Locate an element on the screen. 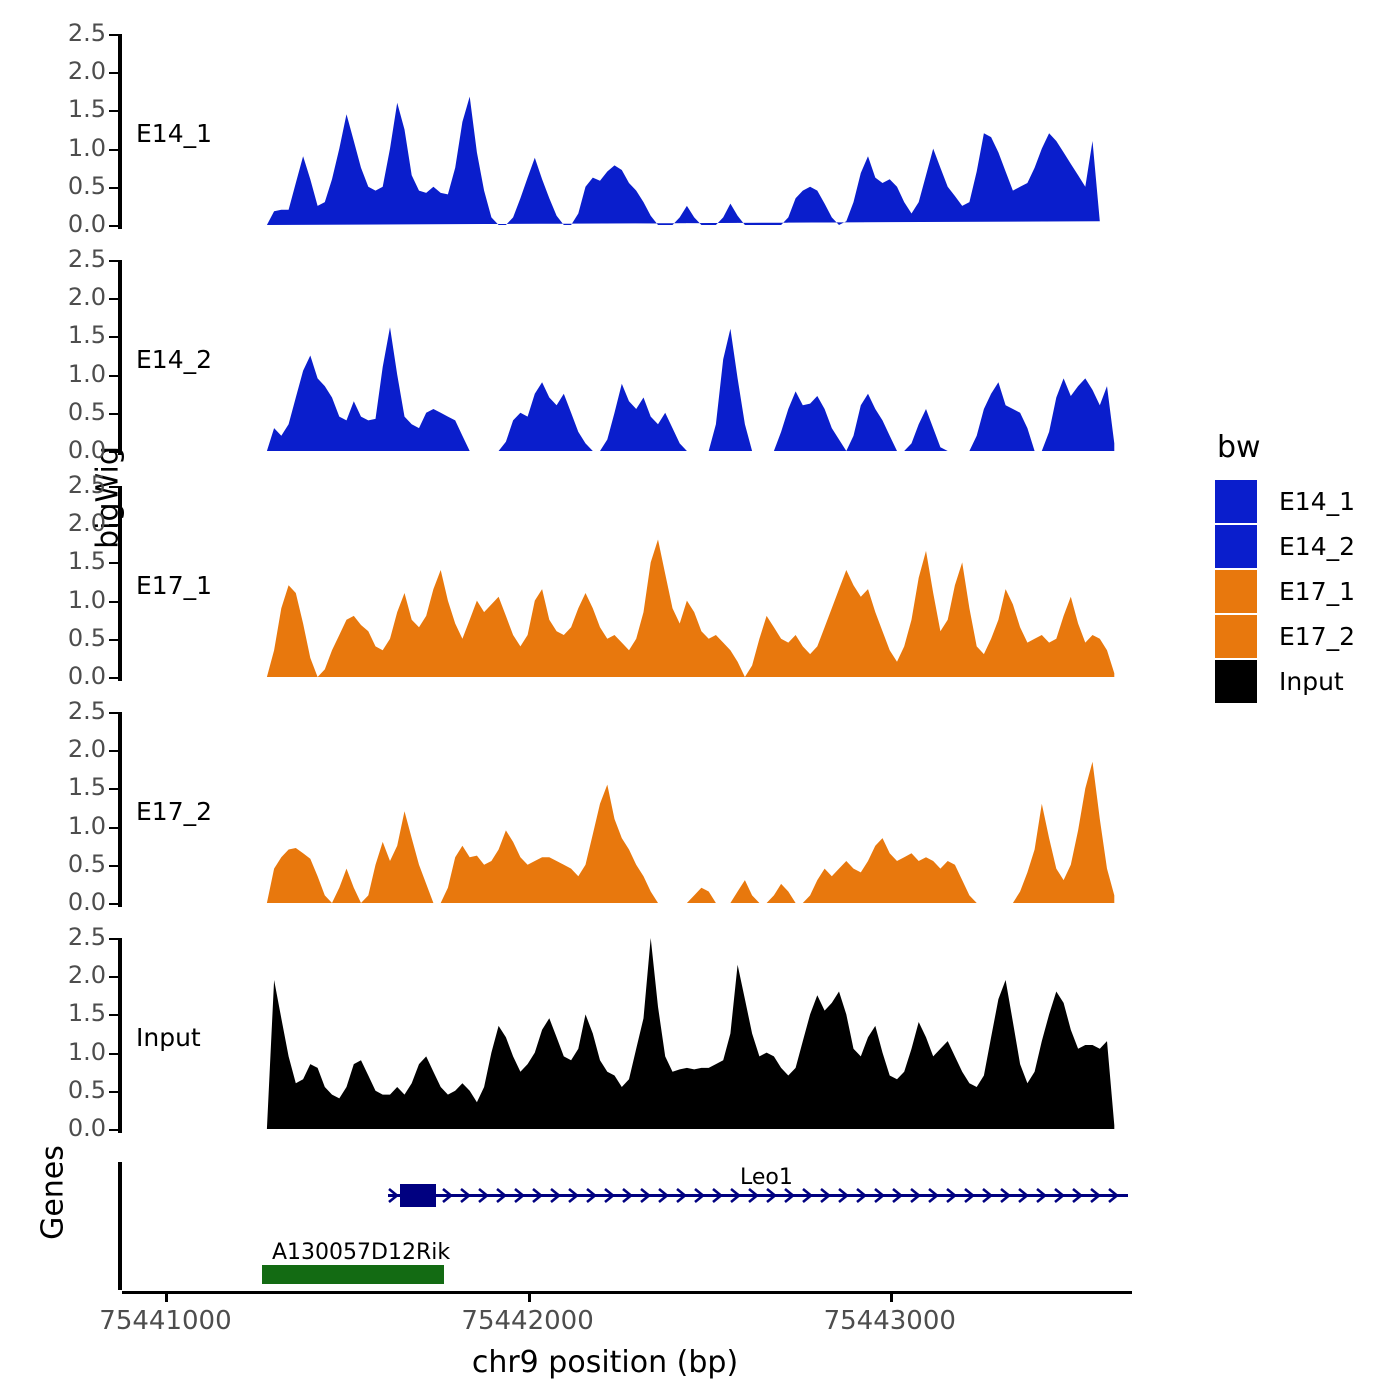  legend-item-e17_2: E17_2 is located at coordinates (1285, 636).